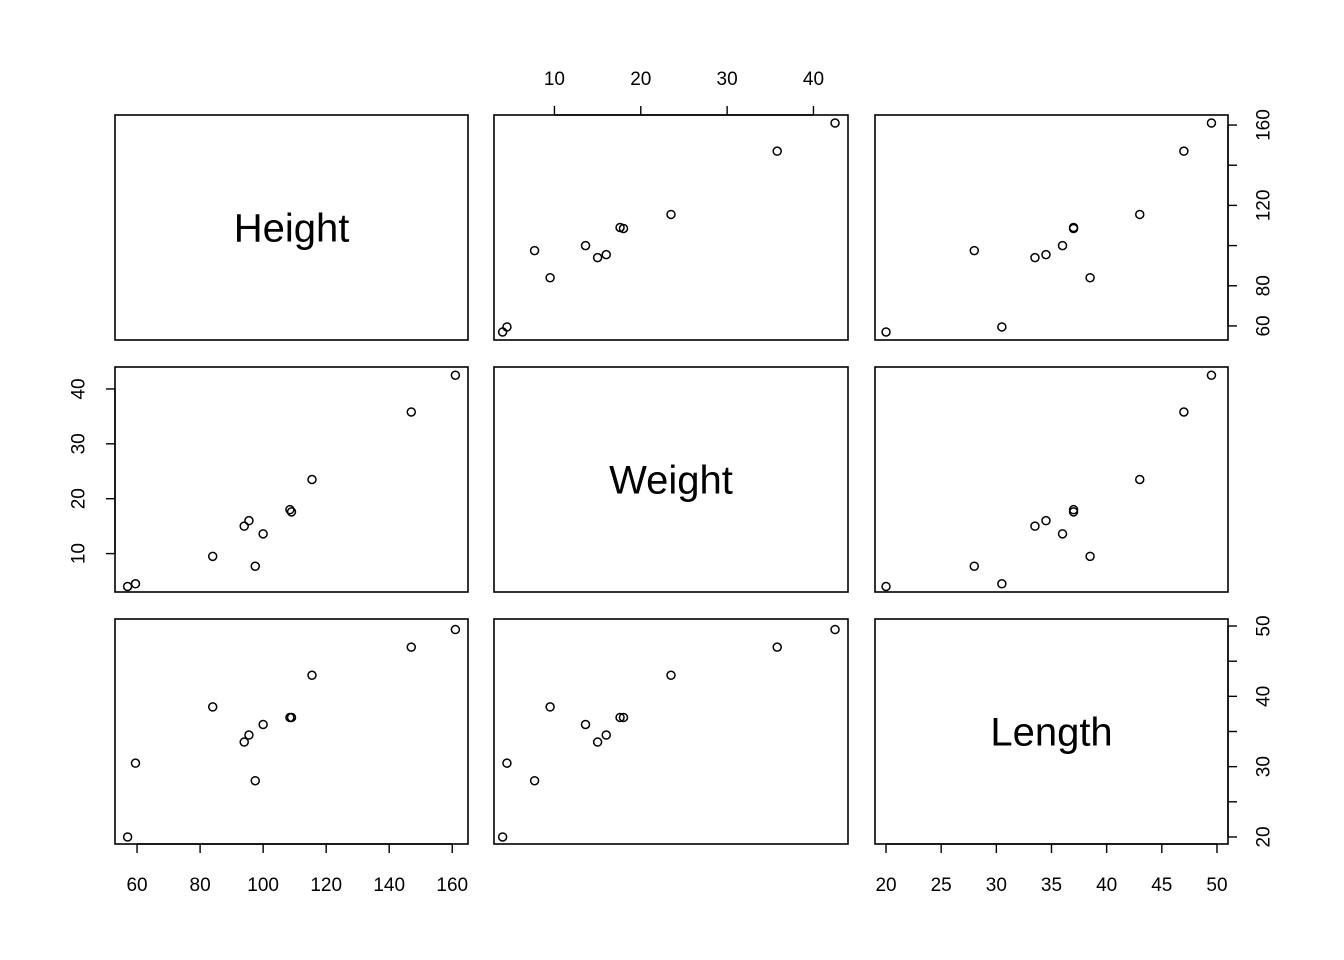 The width and height of the screenshot is (1344, 960). I want to click on panel-length-vs-height, so click(291, 731).